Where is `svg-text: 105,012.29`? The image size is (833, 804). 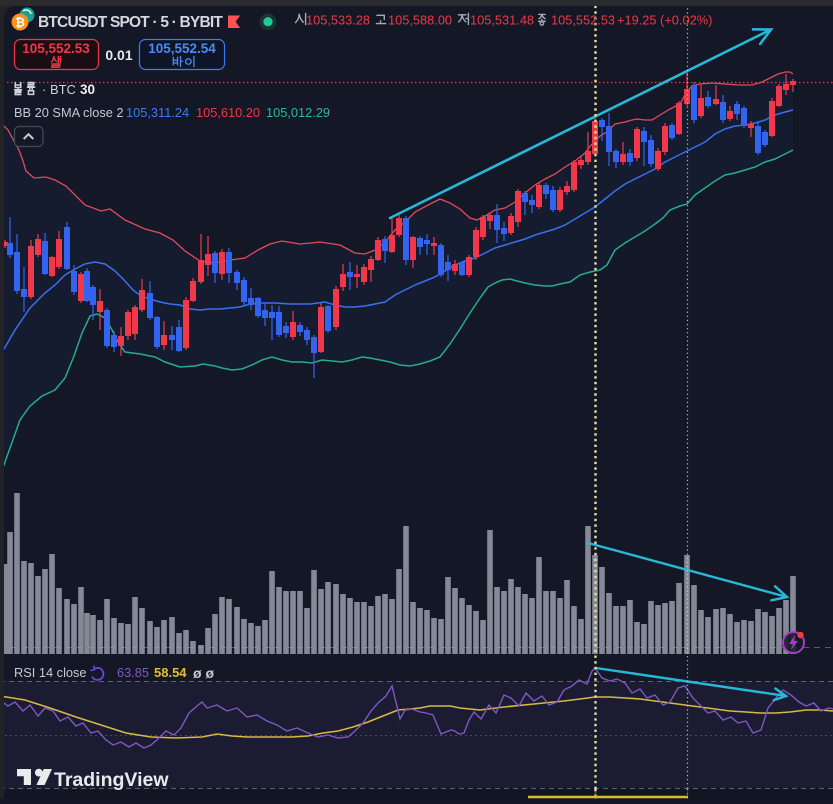
svg-text: 105,012.29 is located at coordinates (298, 112).